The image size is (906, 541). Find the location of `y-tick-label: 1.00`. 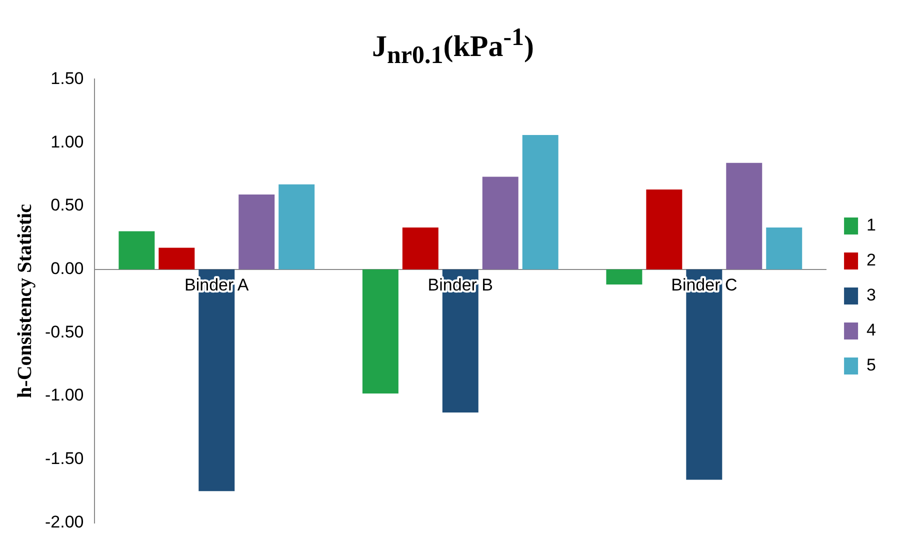

y-tick-label: 1.00 is located at coordinates (67, 142).